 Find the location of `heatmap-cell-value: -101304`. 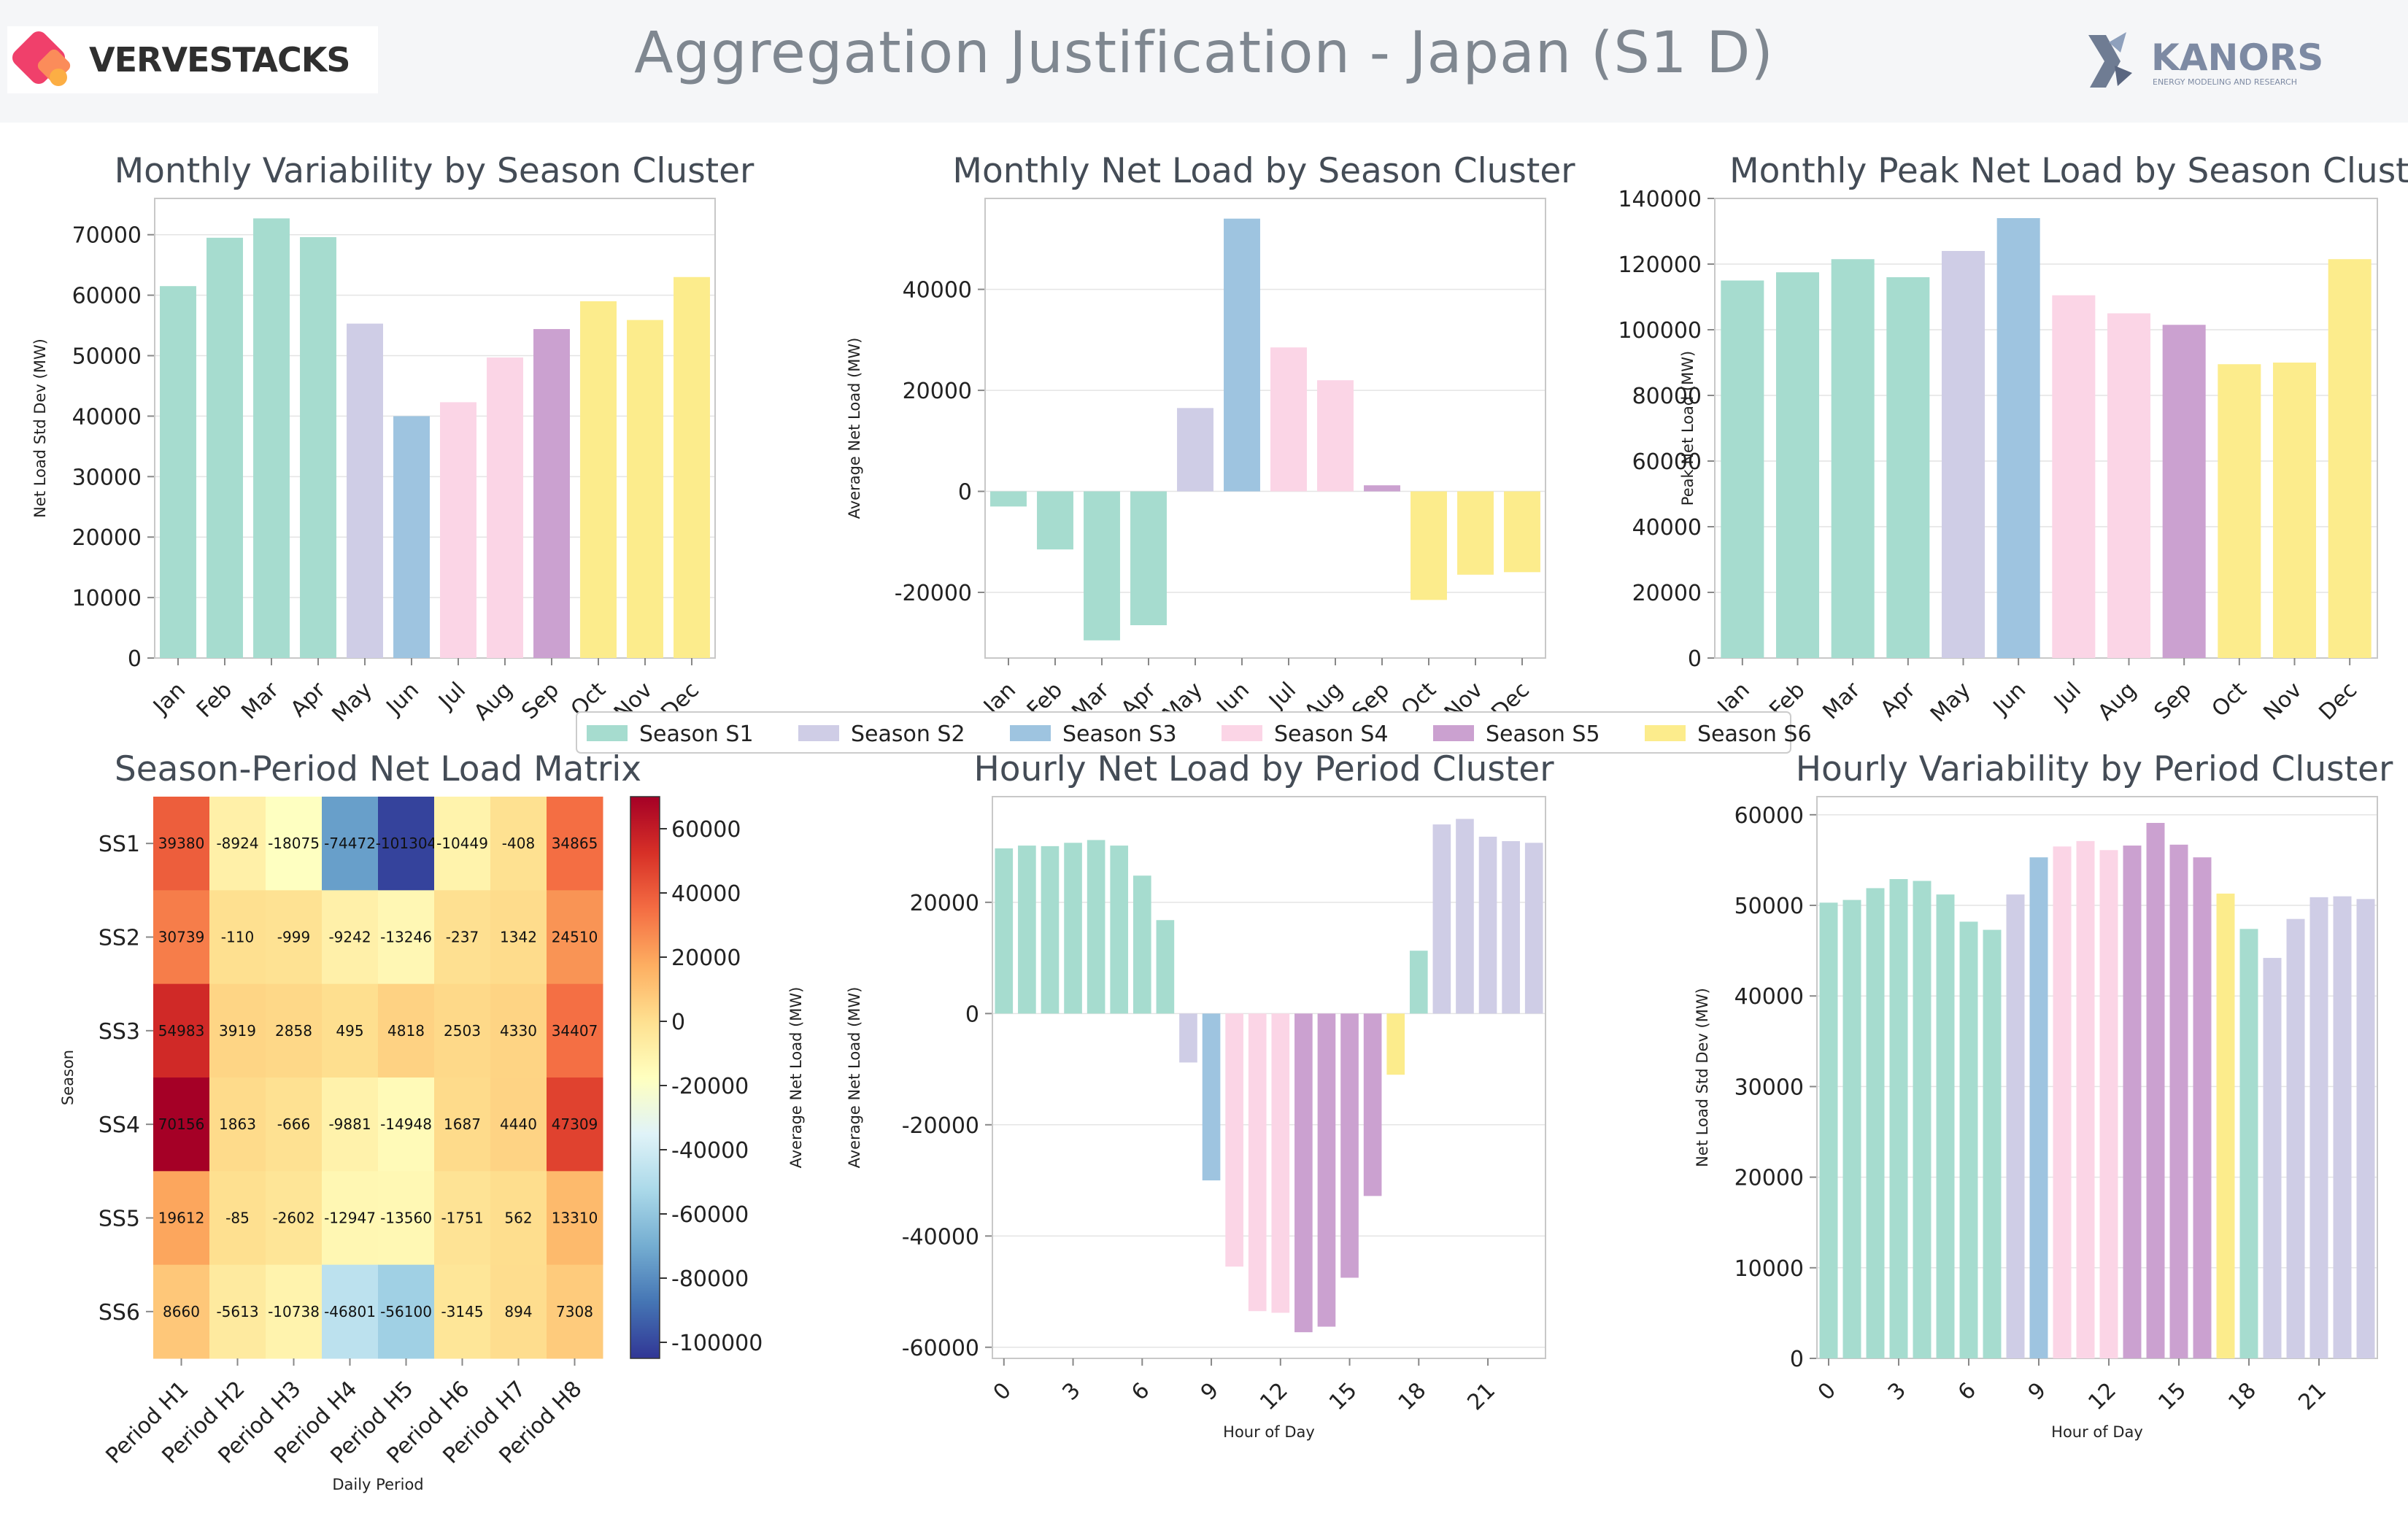

heatmap-cell-value: -101304 is located at coordinates (406, 844).